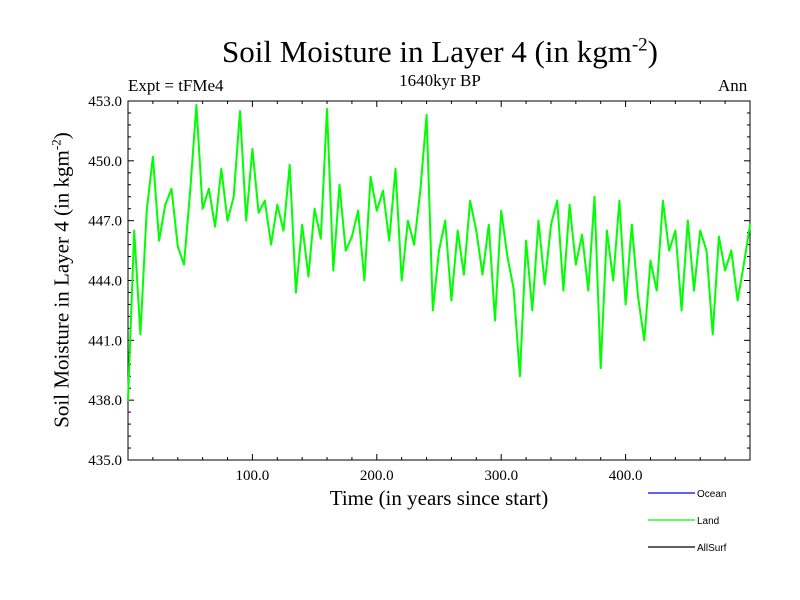 The height and width of the screenshot is (600, 800). Describe the element at coordinates (56, 145) in the screenshot. I see `y-axis-title-superscript: -2` at that location.